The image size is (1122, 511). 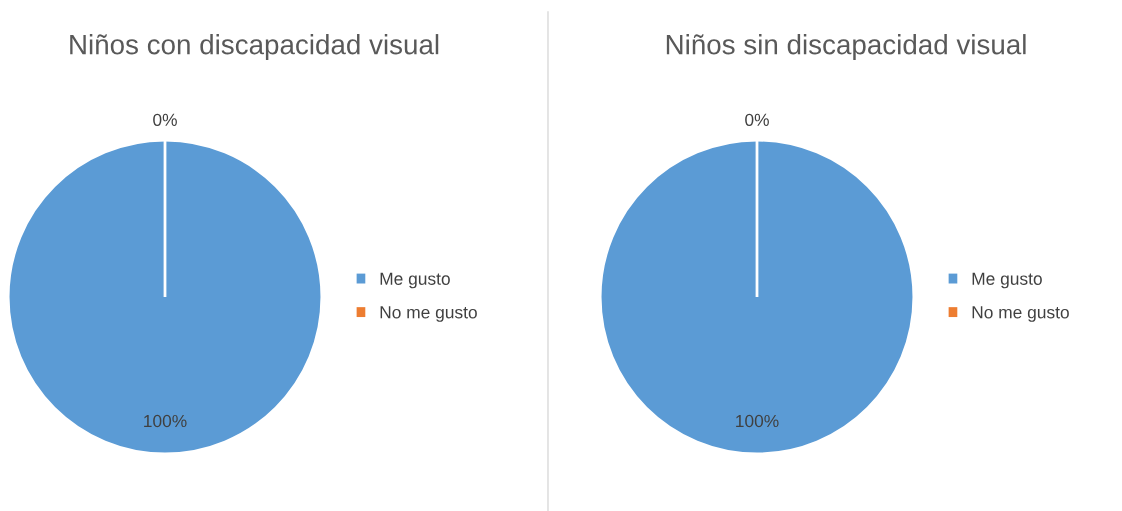 I want to click on chart-title: Niños sin discapacidad visual, so click(x=846, y=47).